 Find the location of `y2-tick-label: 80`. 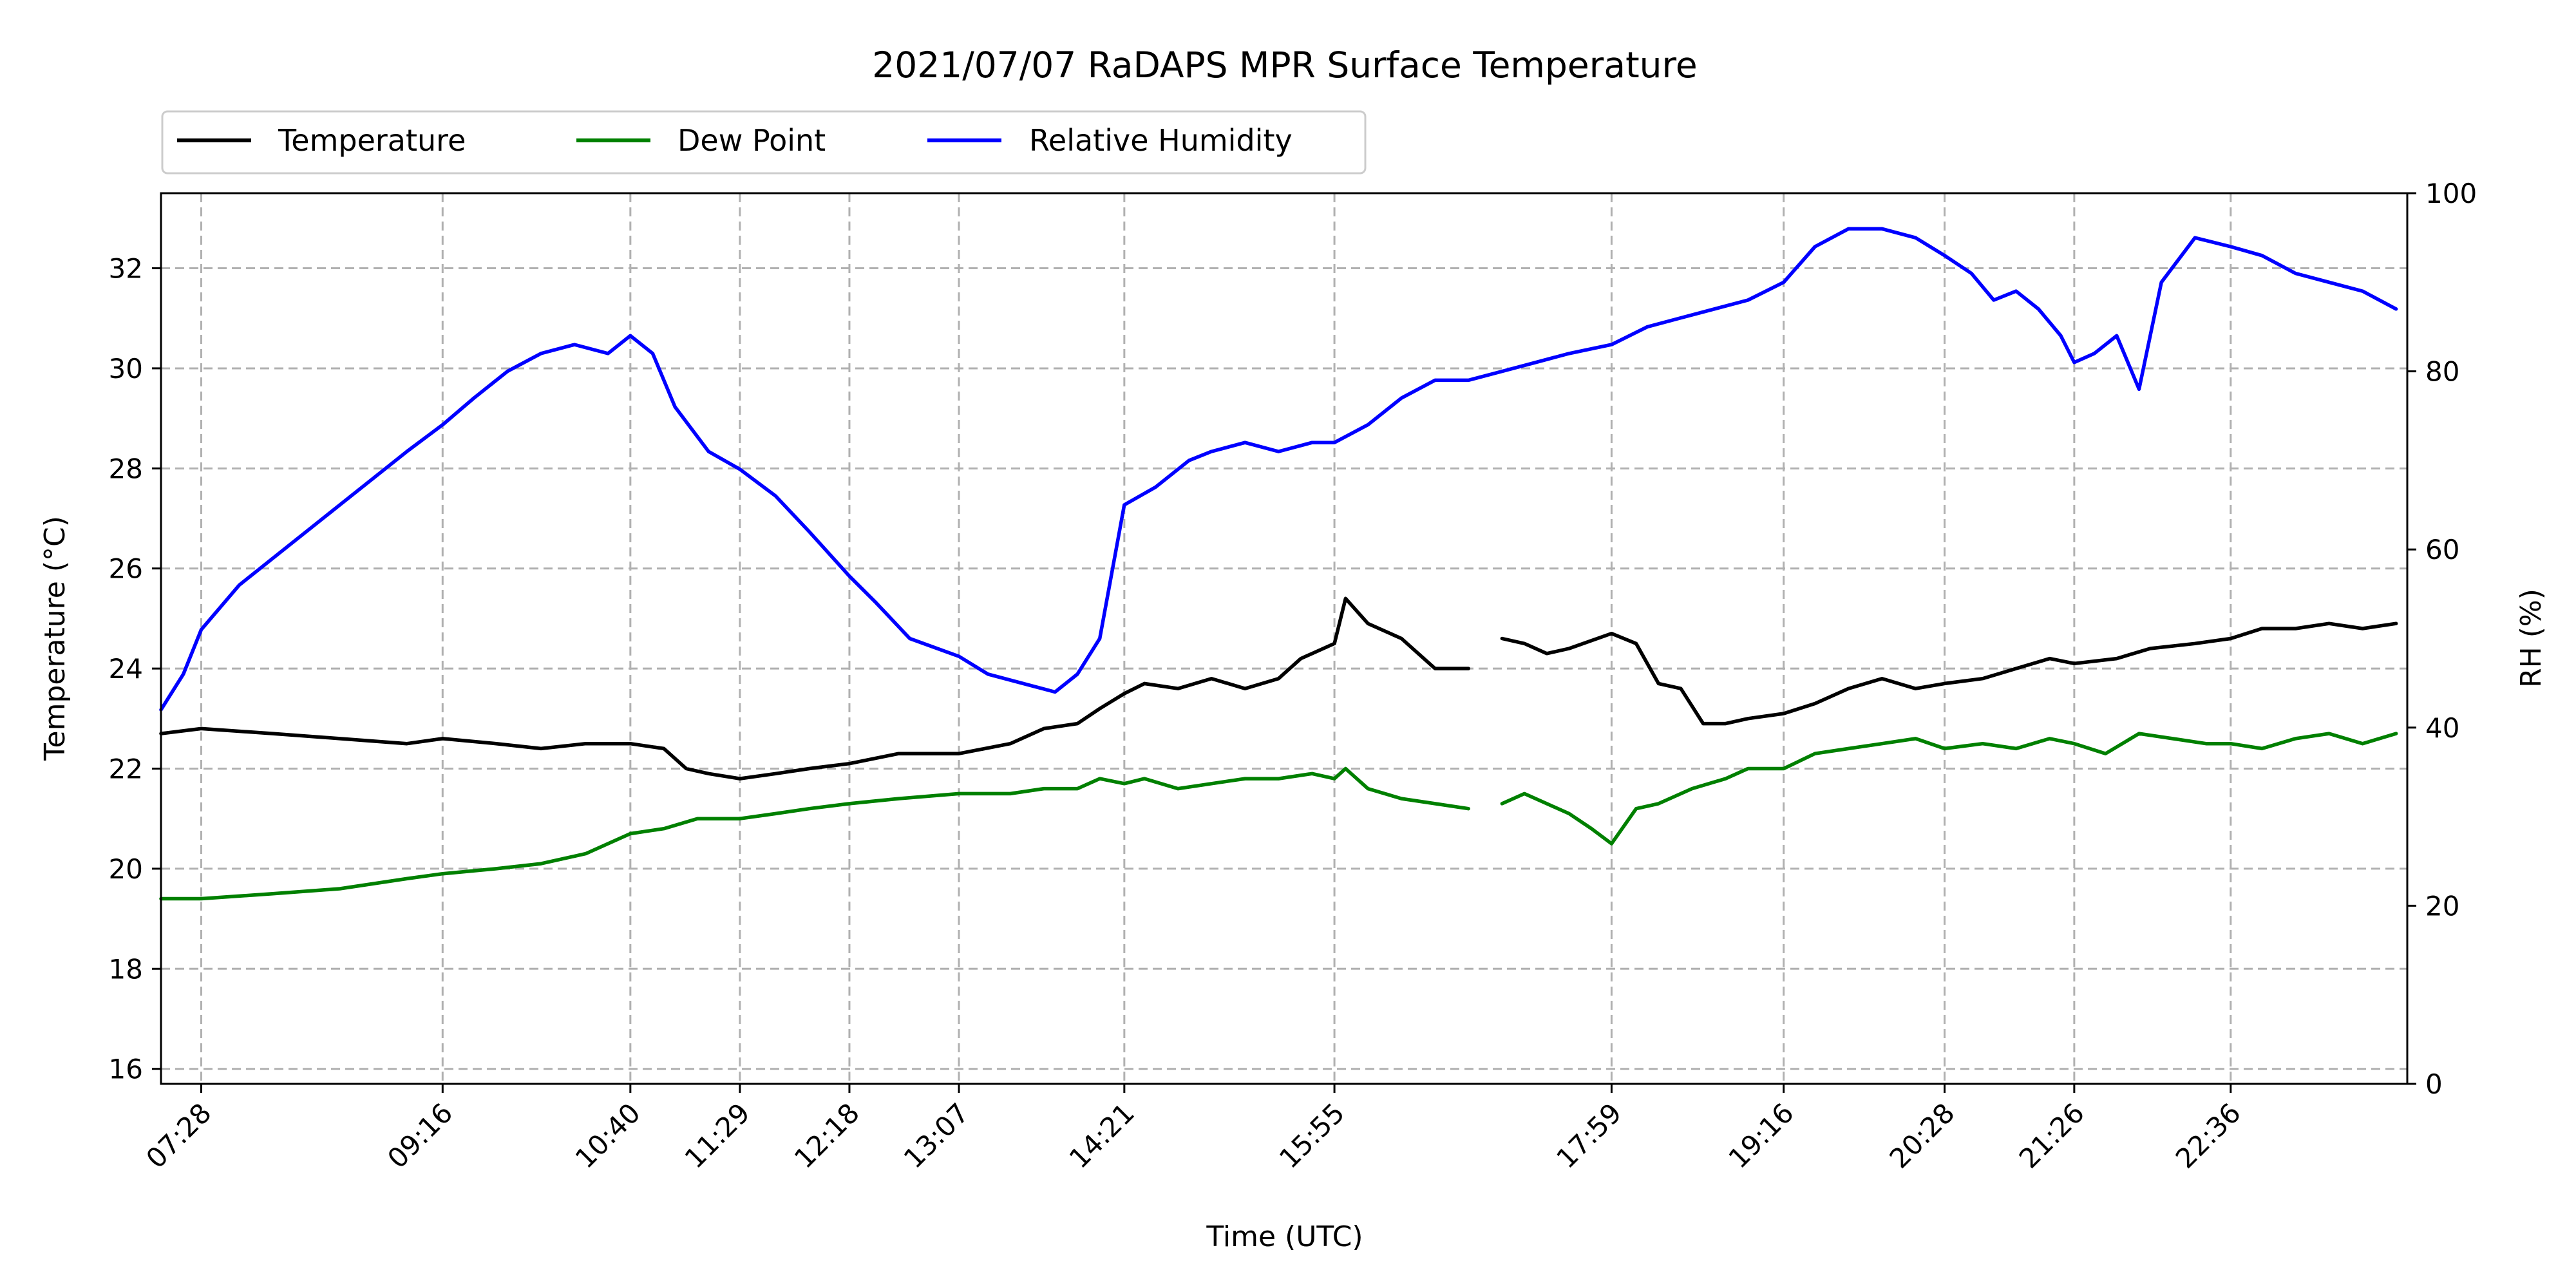

y2-tick-label: 80 is located at coordinates (2442, 372).